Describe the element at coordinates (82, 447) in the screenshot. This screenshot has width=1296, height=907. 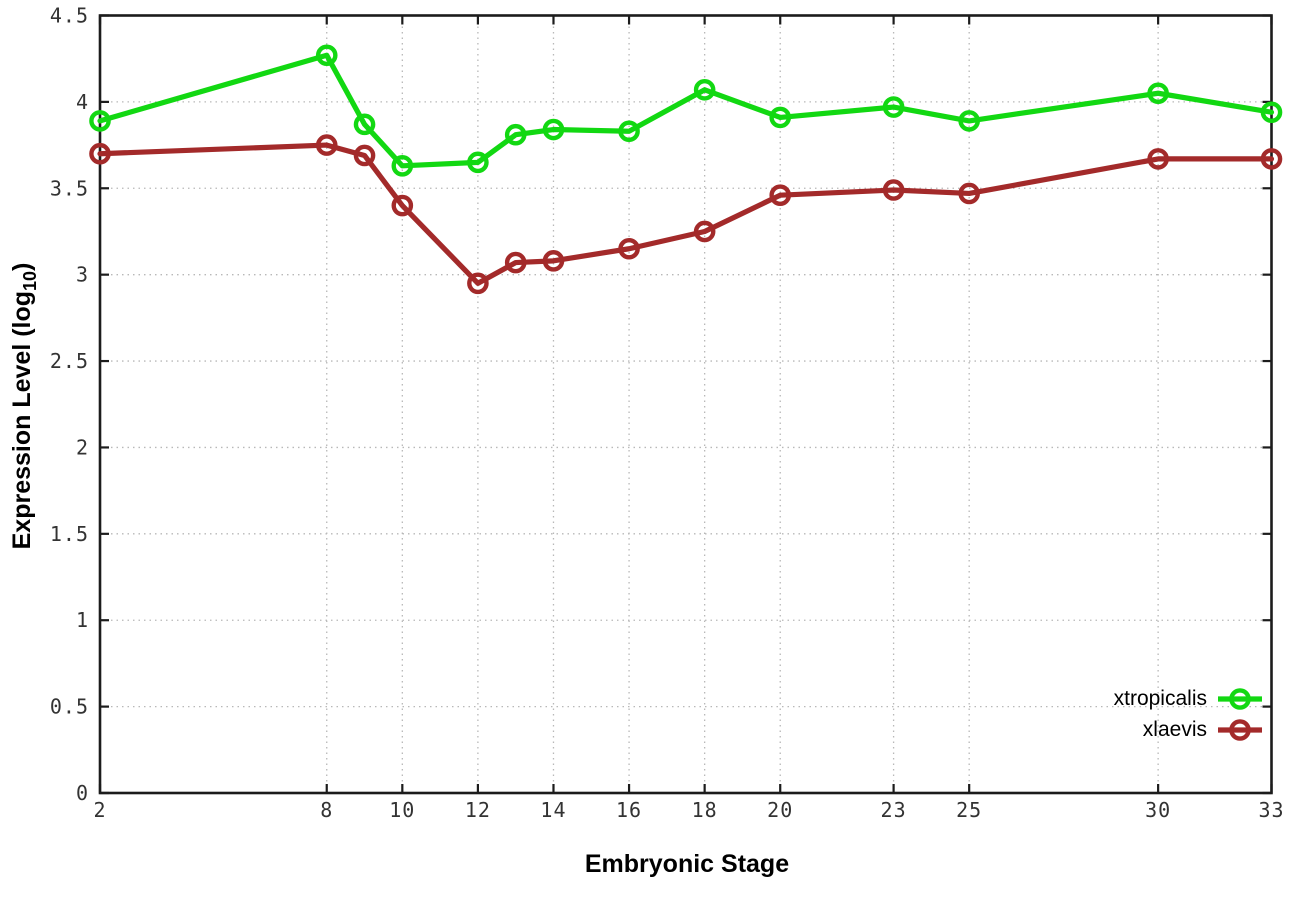
I see `y-tick-label: 2` at that location.